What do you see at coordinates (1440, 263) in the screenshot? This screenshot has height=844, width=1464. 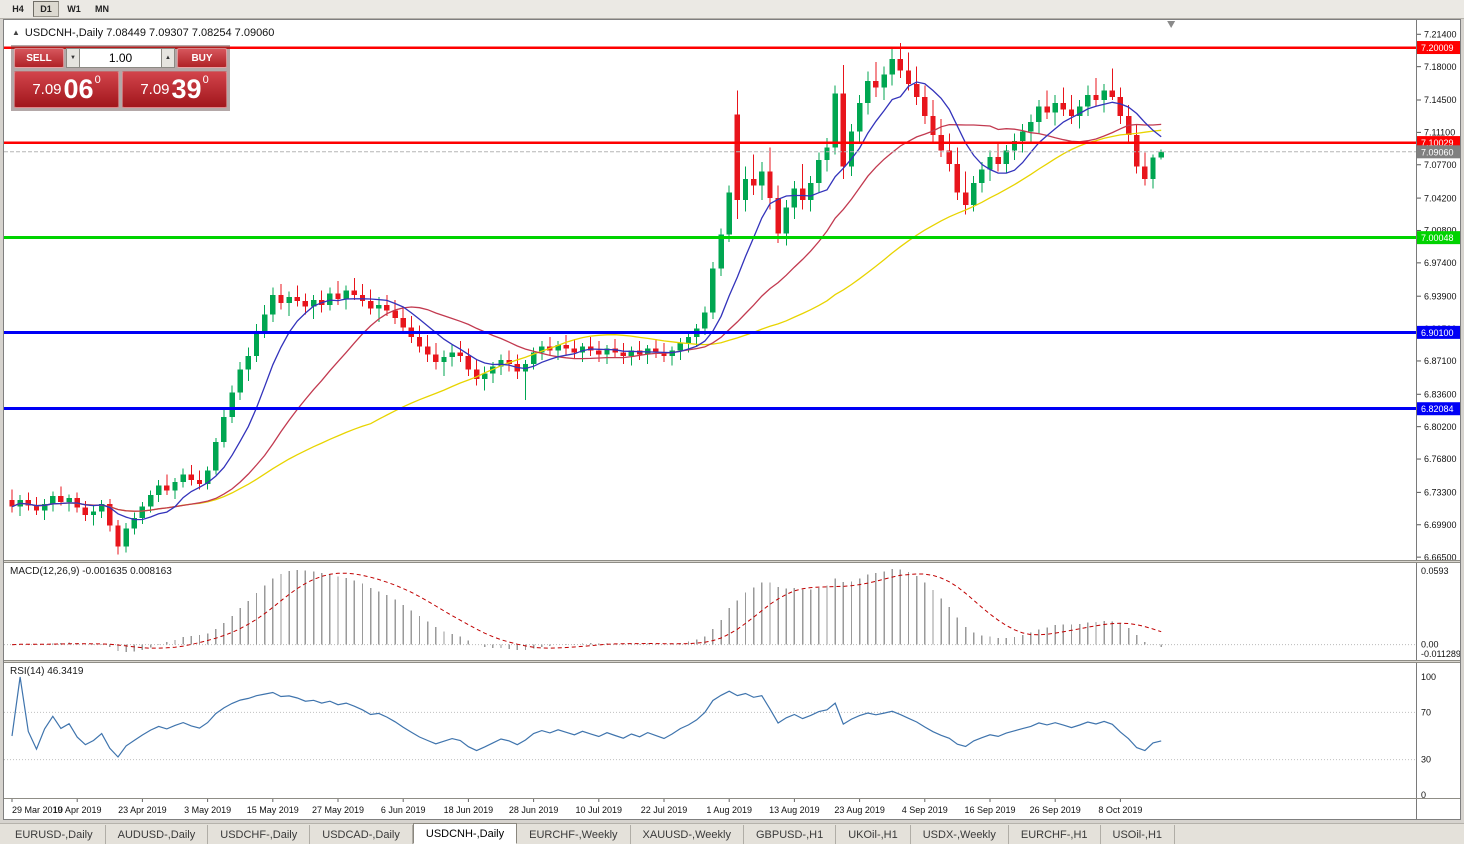 I see `svg-text: 6.97400` at bounding box center [1440, 263].